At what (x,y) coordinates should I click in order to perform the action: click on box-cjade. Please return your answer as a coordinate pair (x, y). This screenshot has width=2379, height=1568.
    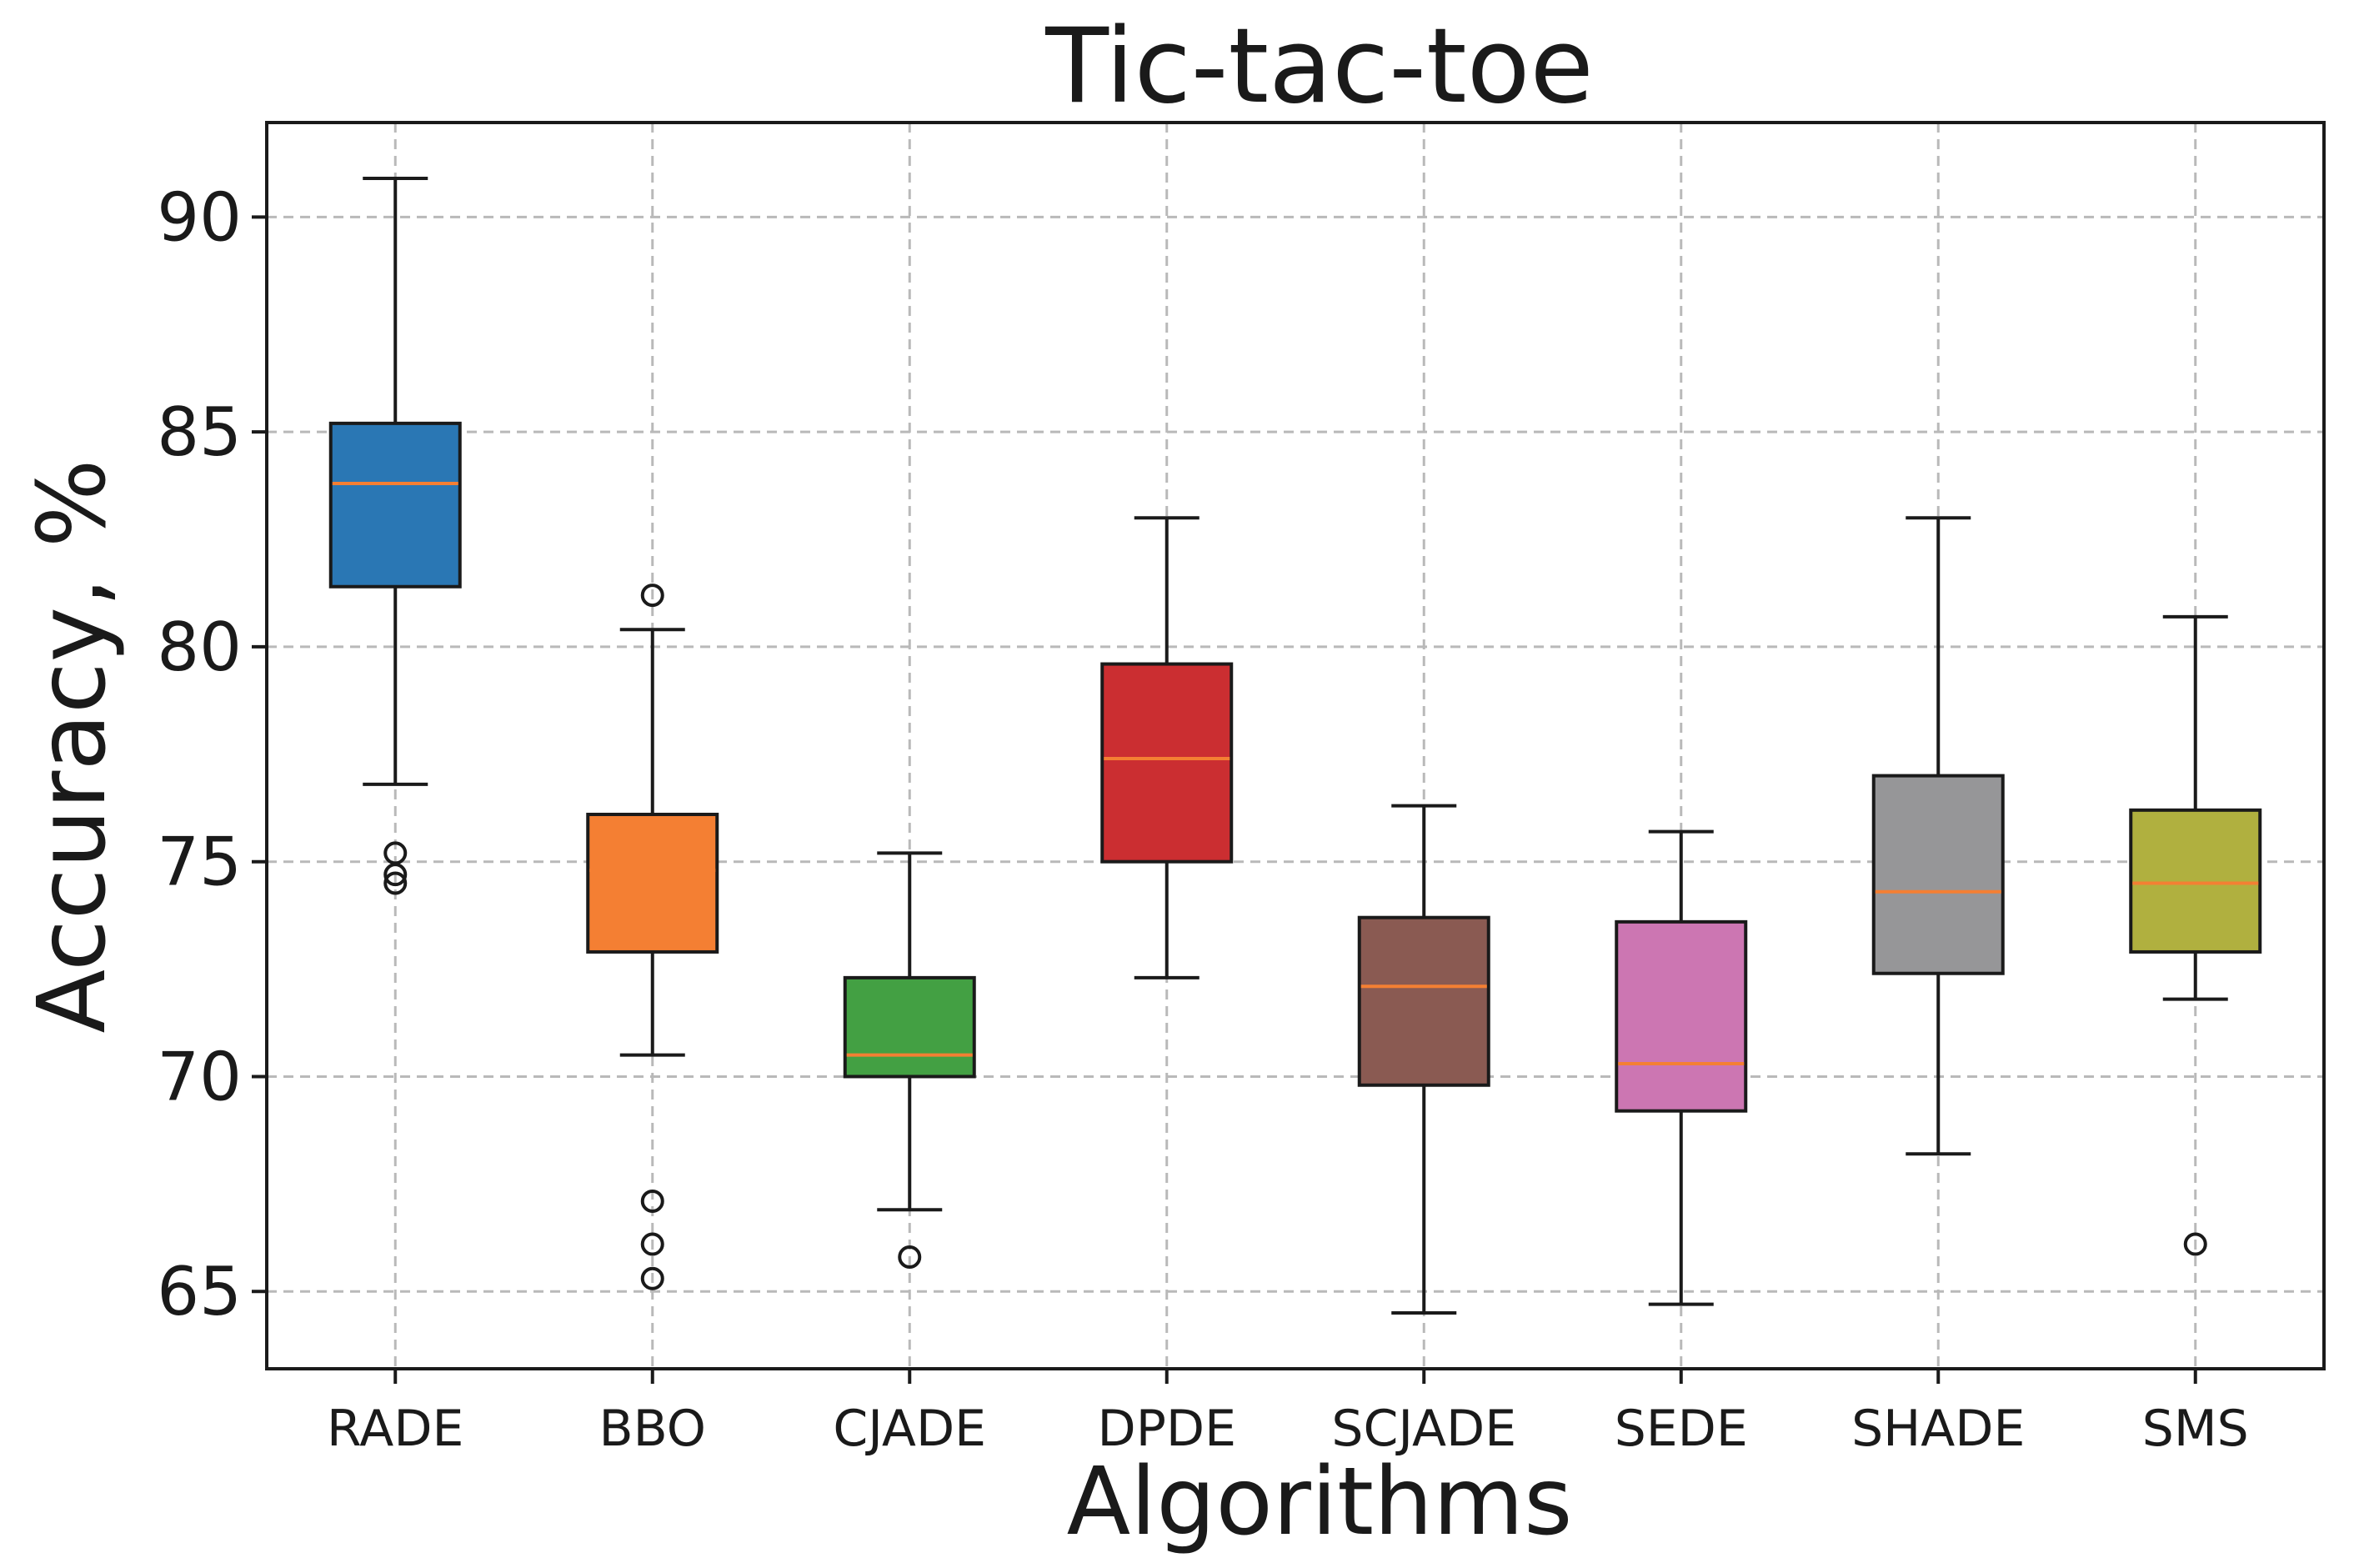
    Looking at the image, I should click on (909, 1060).